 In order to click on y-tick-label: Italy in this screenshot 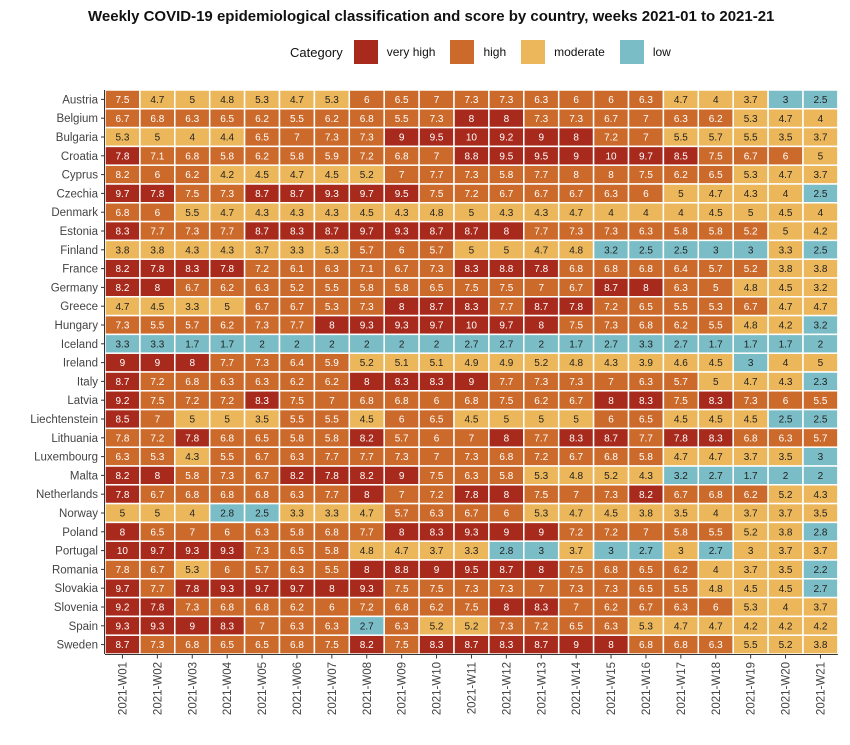, I will do `click(87, 382)`.